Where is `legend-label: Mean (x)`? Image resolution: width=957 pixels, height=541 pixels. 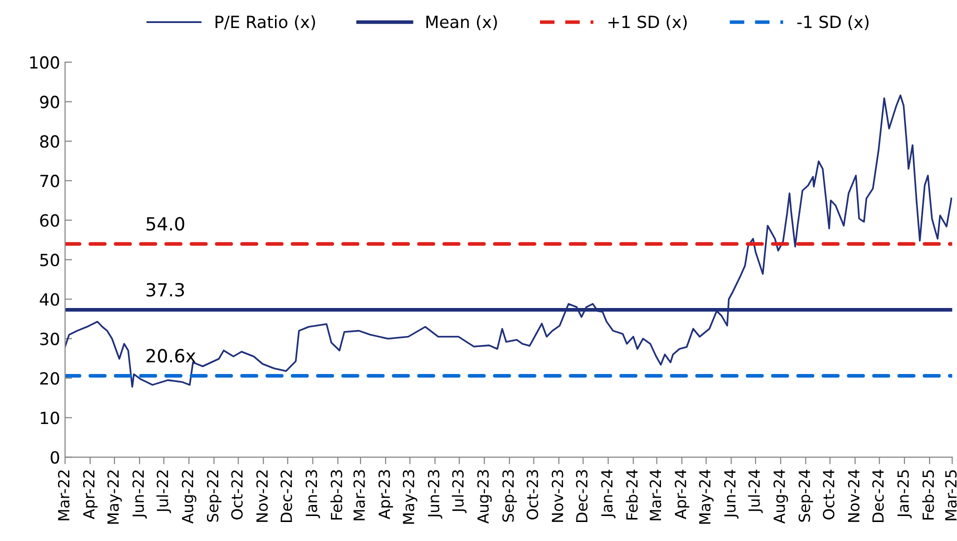
legend-label: Mean (x) is located at coordinates (461, 22).